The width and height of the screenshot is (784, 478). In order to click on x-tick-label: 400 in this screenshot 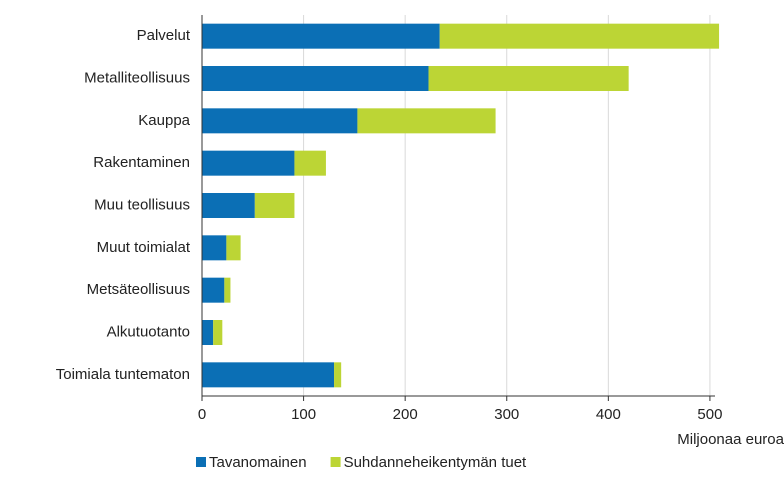, I will do `click(608, 414)`.